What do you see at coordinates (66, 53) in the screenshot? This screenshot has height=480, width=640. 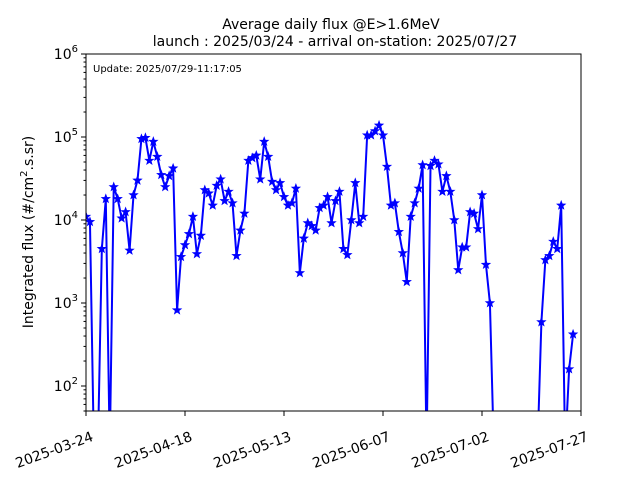 I see `y-tick-label: 10⁶` at bounding box center [66, 53].